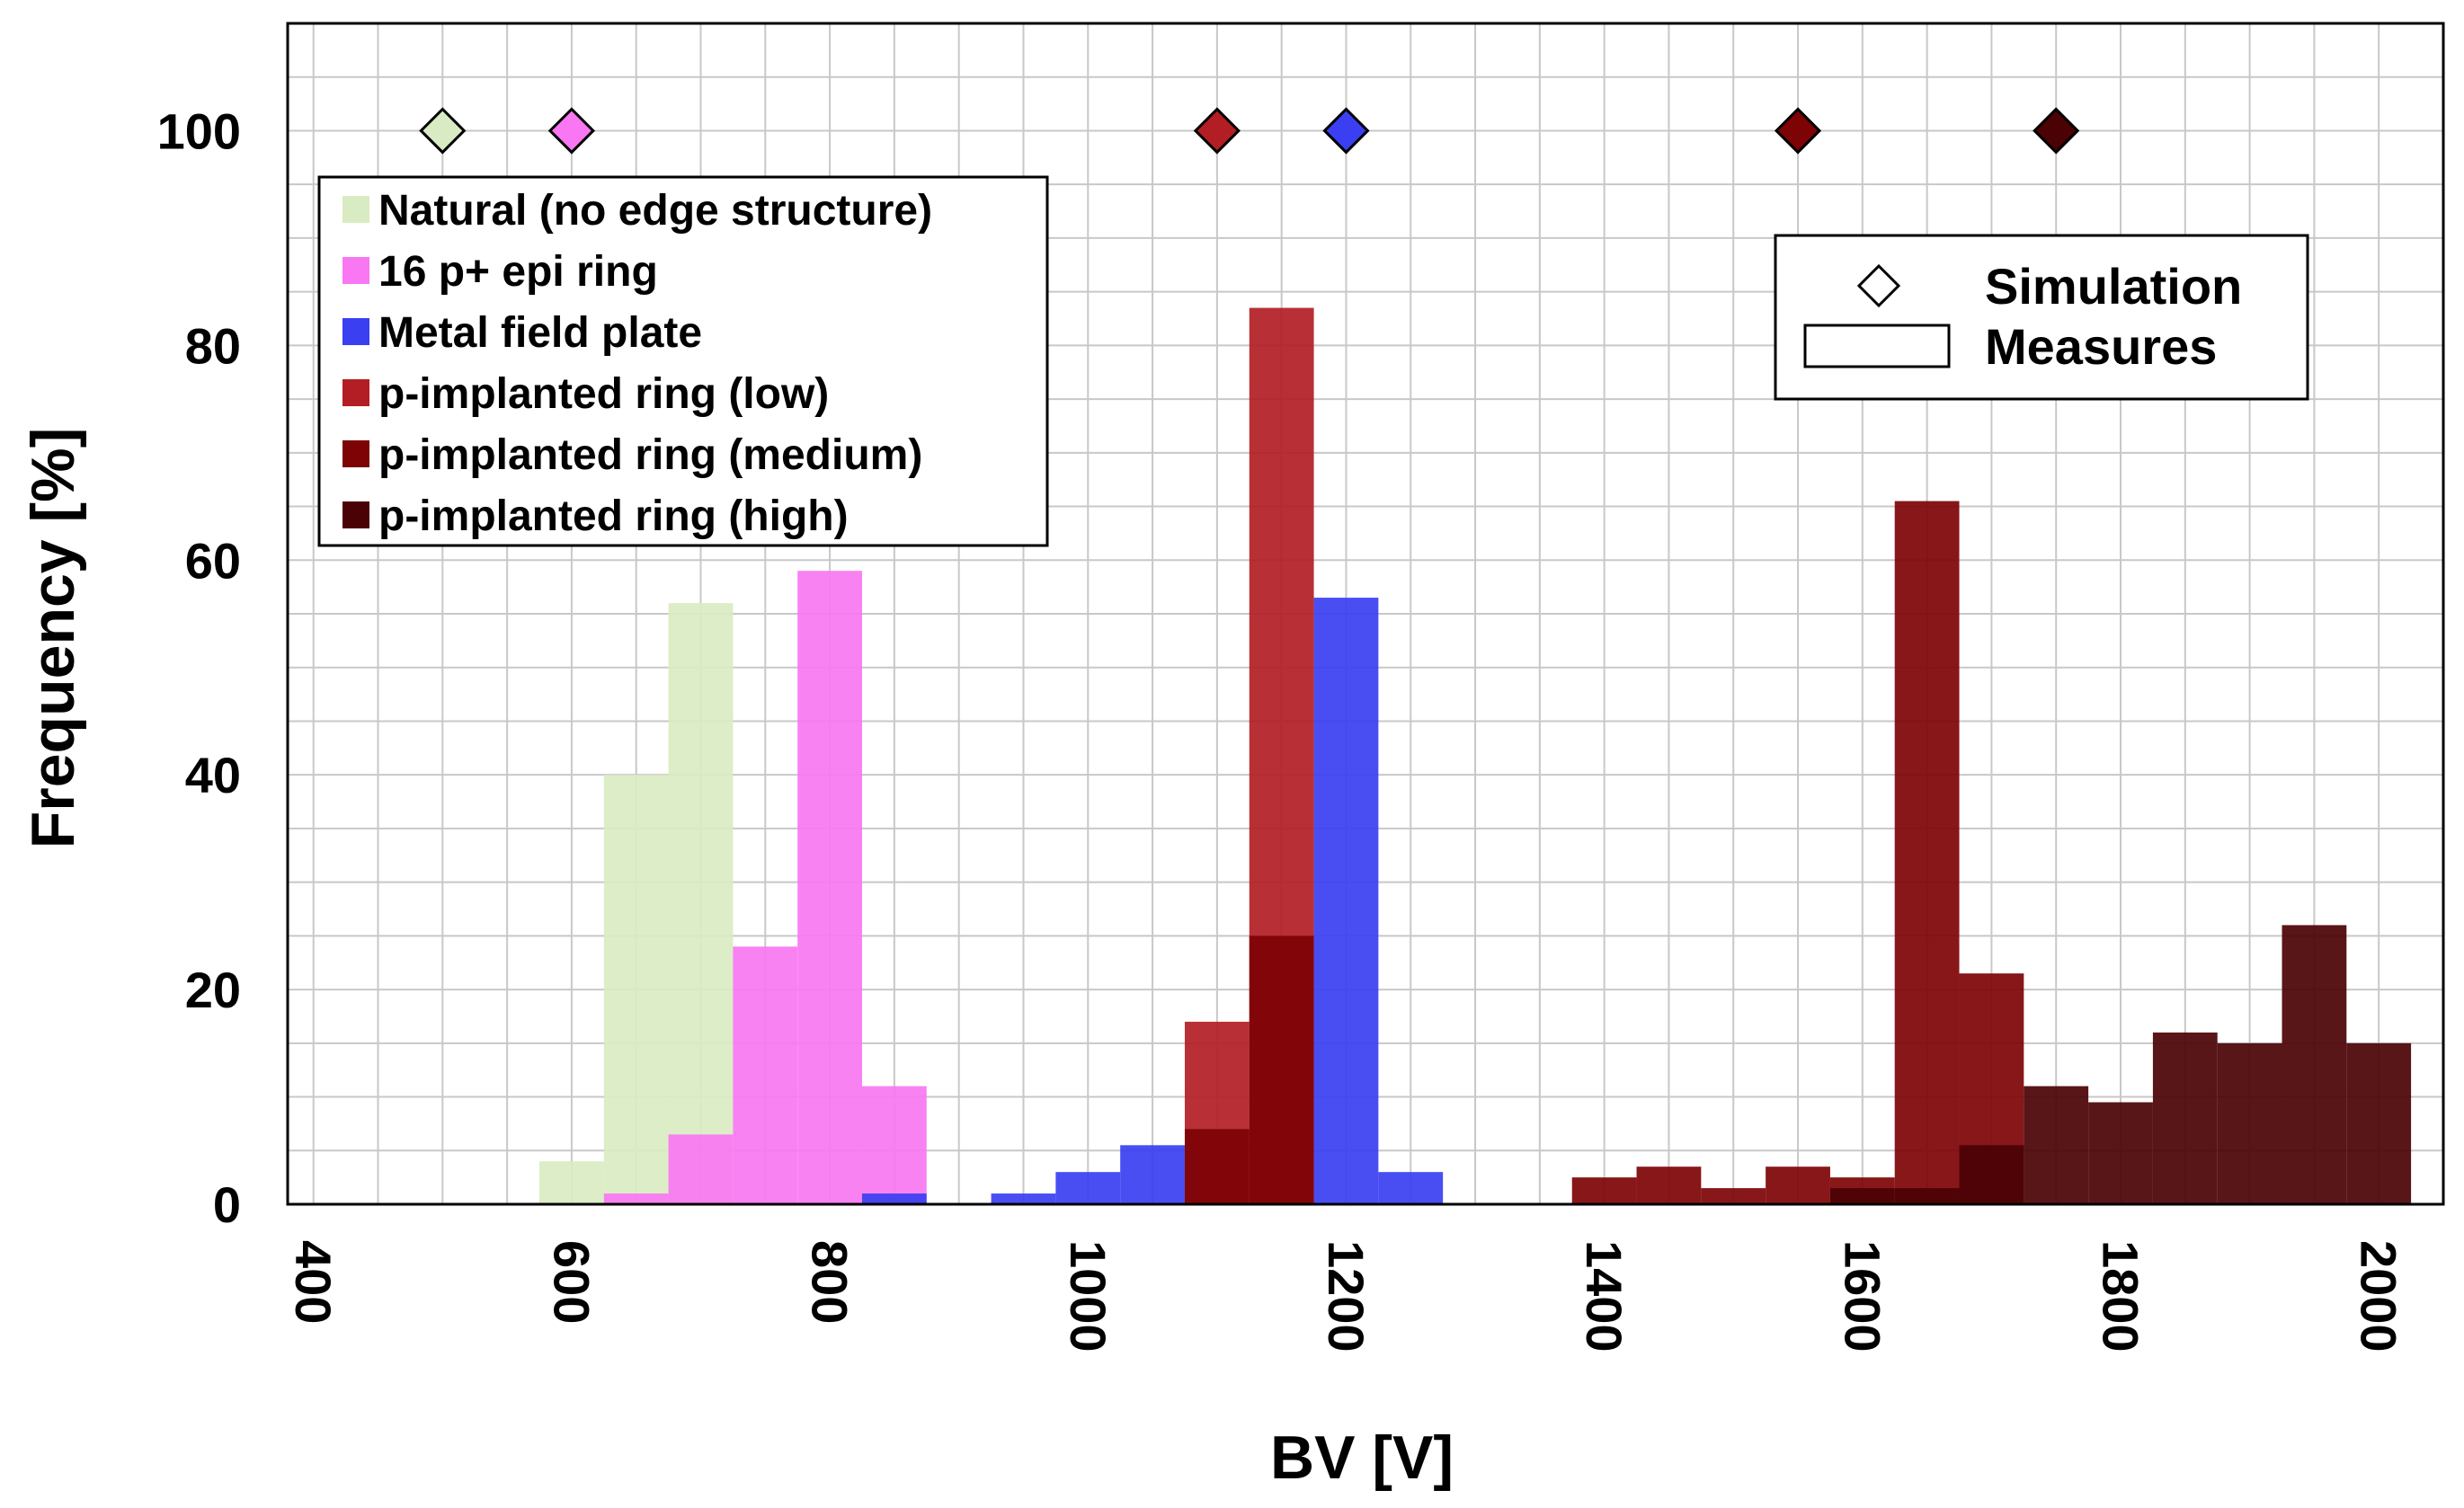 The image size is (2464, 1508). I want to click on legend-box, so click(683, 361).